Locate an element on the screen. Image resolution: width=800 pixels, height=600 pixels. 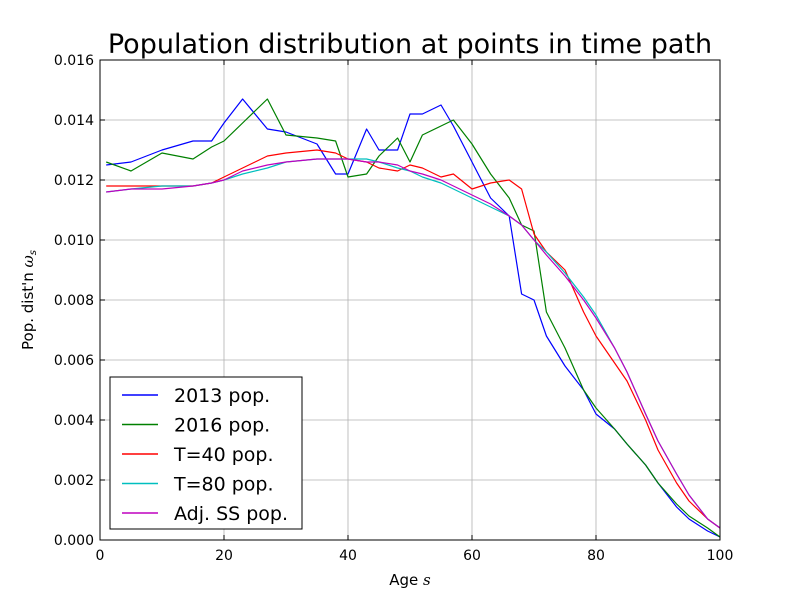
x-tick-label: 100 is located at coordinates (720, 556).